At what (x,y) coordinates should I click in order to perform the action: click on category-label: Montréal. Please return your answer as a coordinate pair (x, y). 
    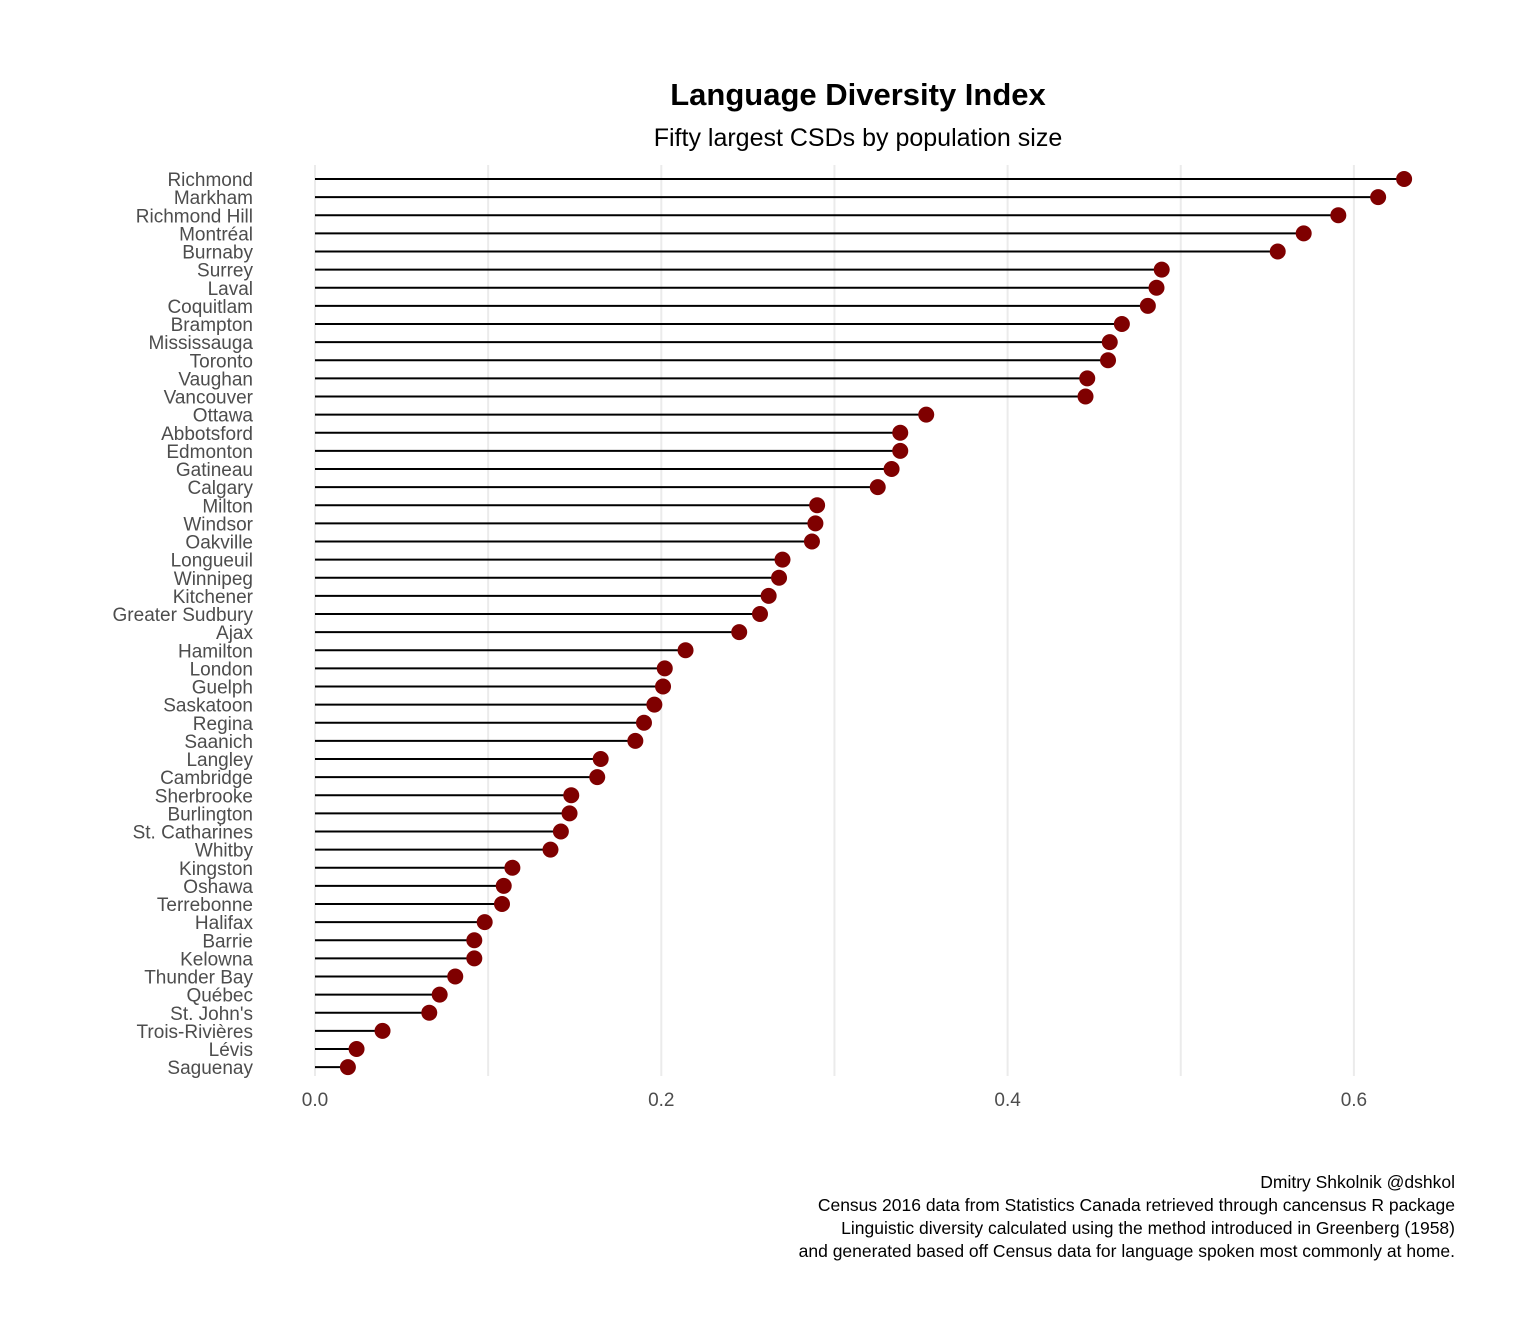
    Looking at the image, I should click on (216, 234).